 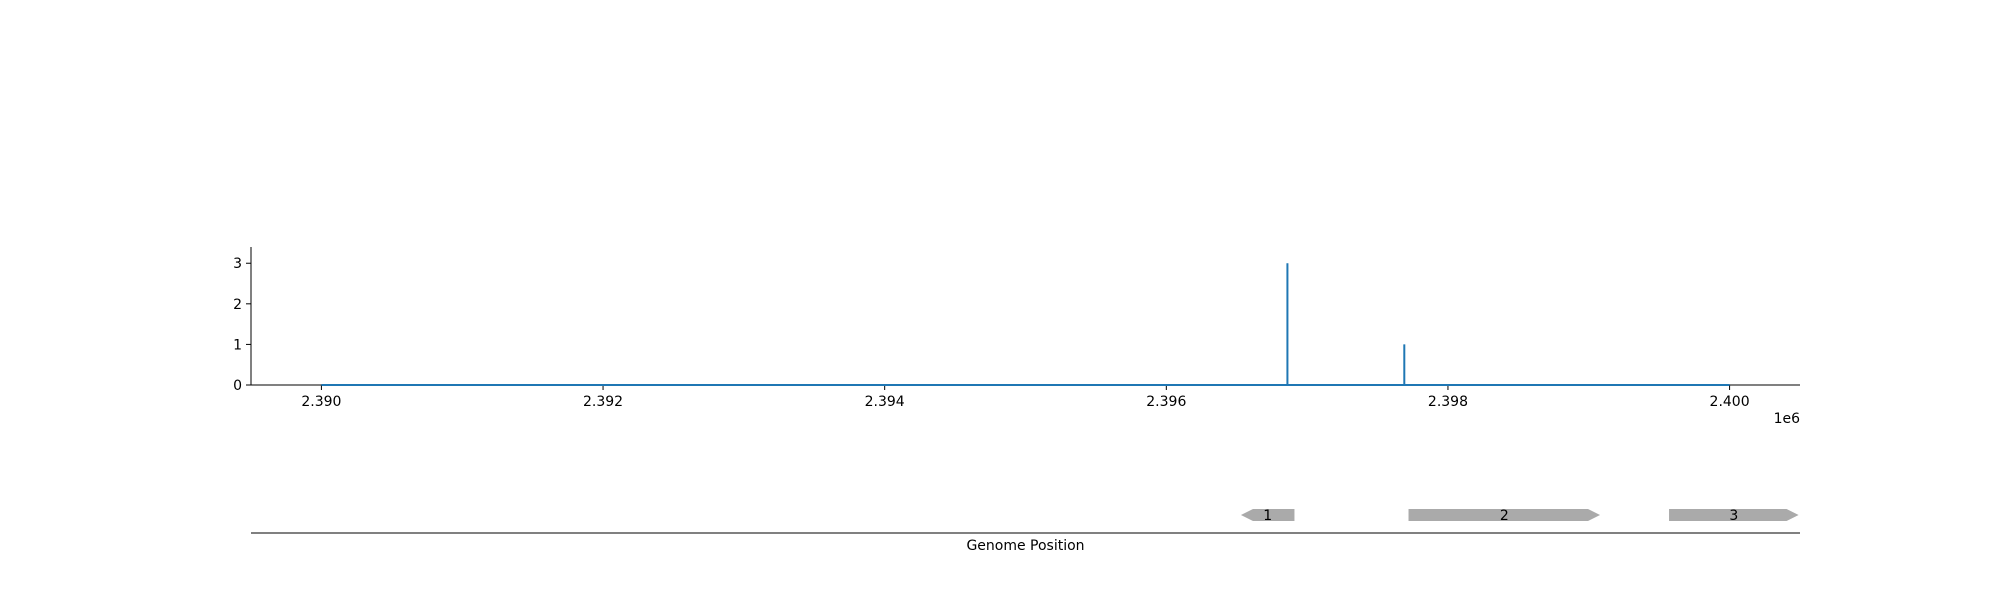 I want to click on gene-feature-label: 1, so click(x=1267, y=516).